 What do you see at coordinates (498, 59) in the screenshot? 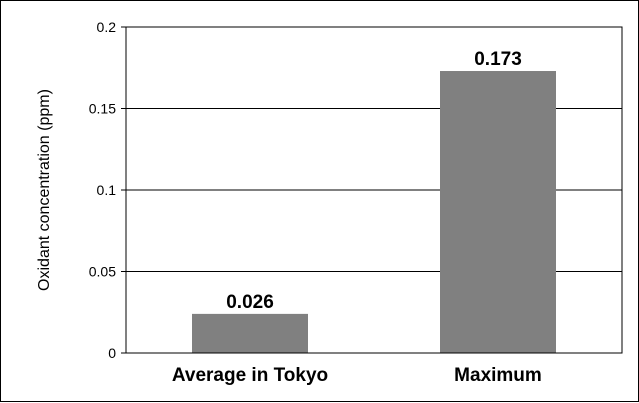
I see `bar-value-label: 0.173` at bounding box center [498, 59].